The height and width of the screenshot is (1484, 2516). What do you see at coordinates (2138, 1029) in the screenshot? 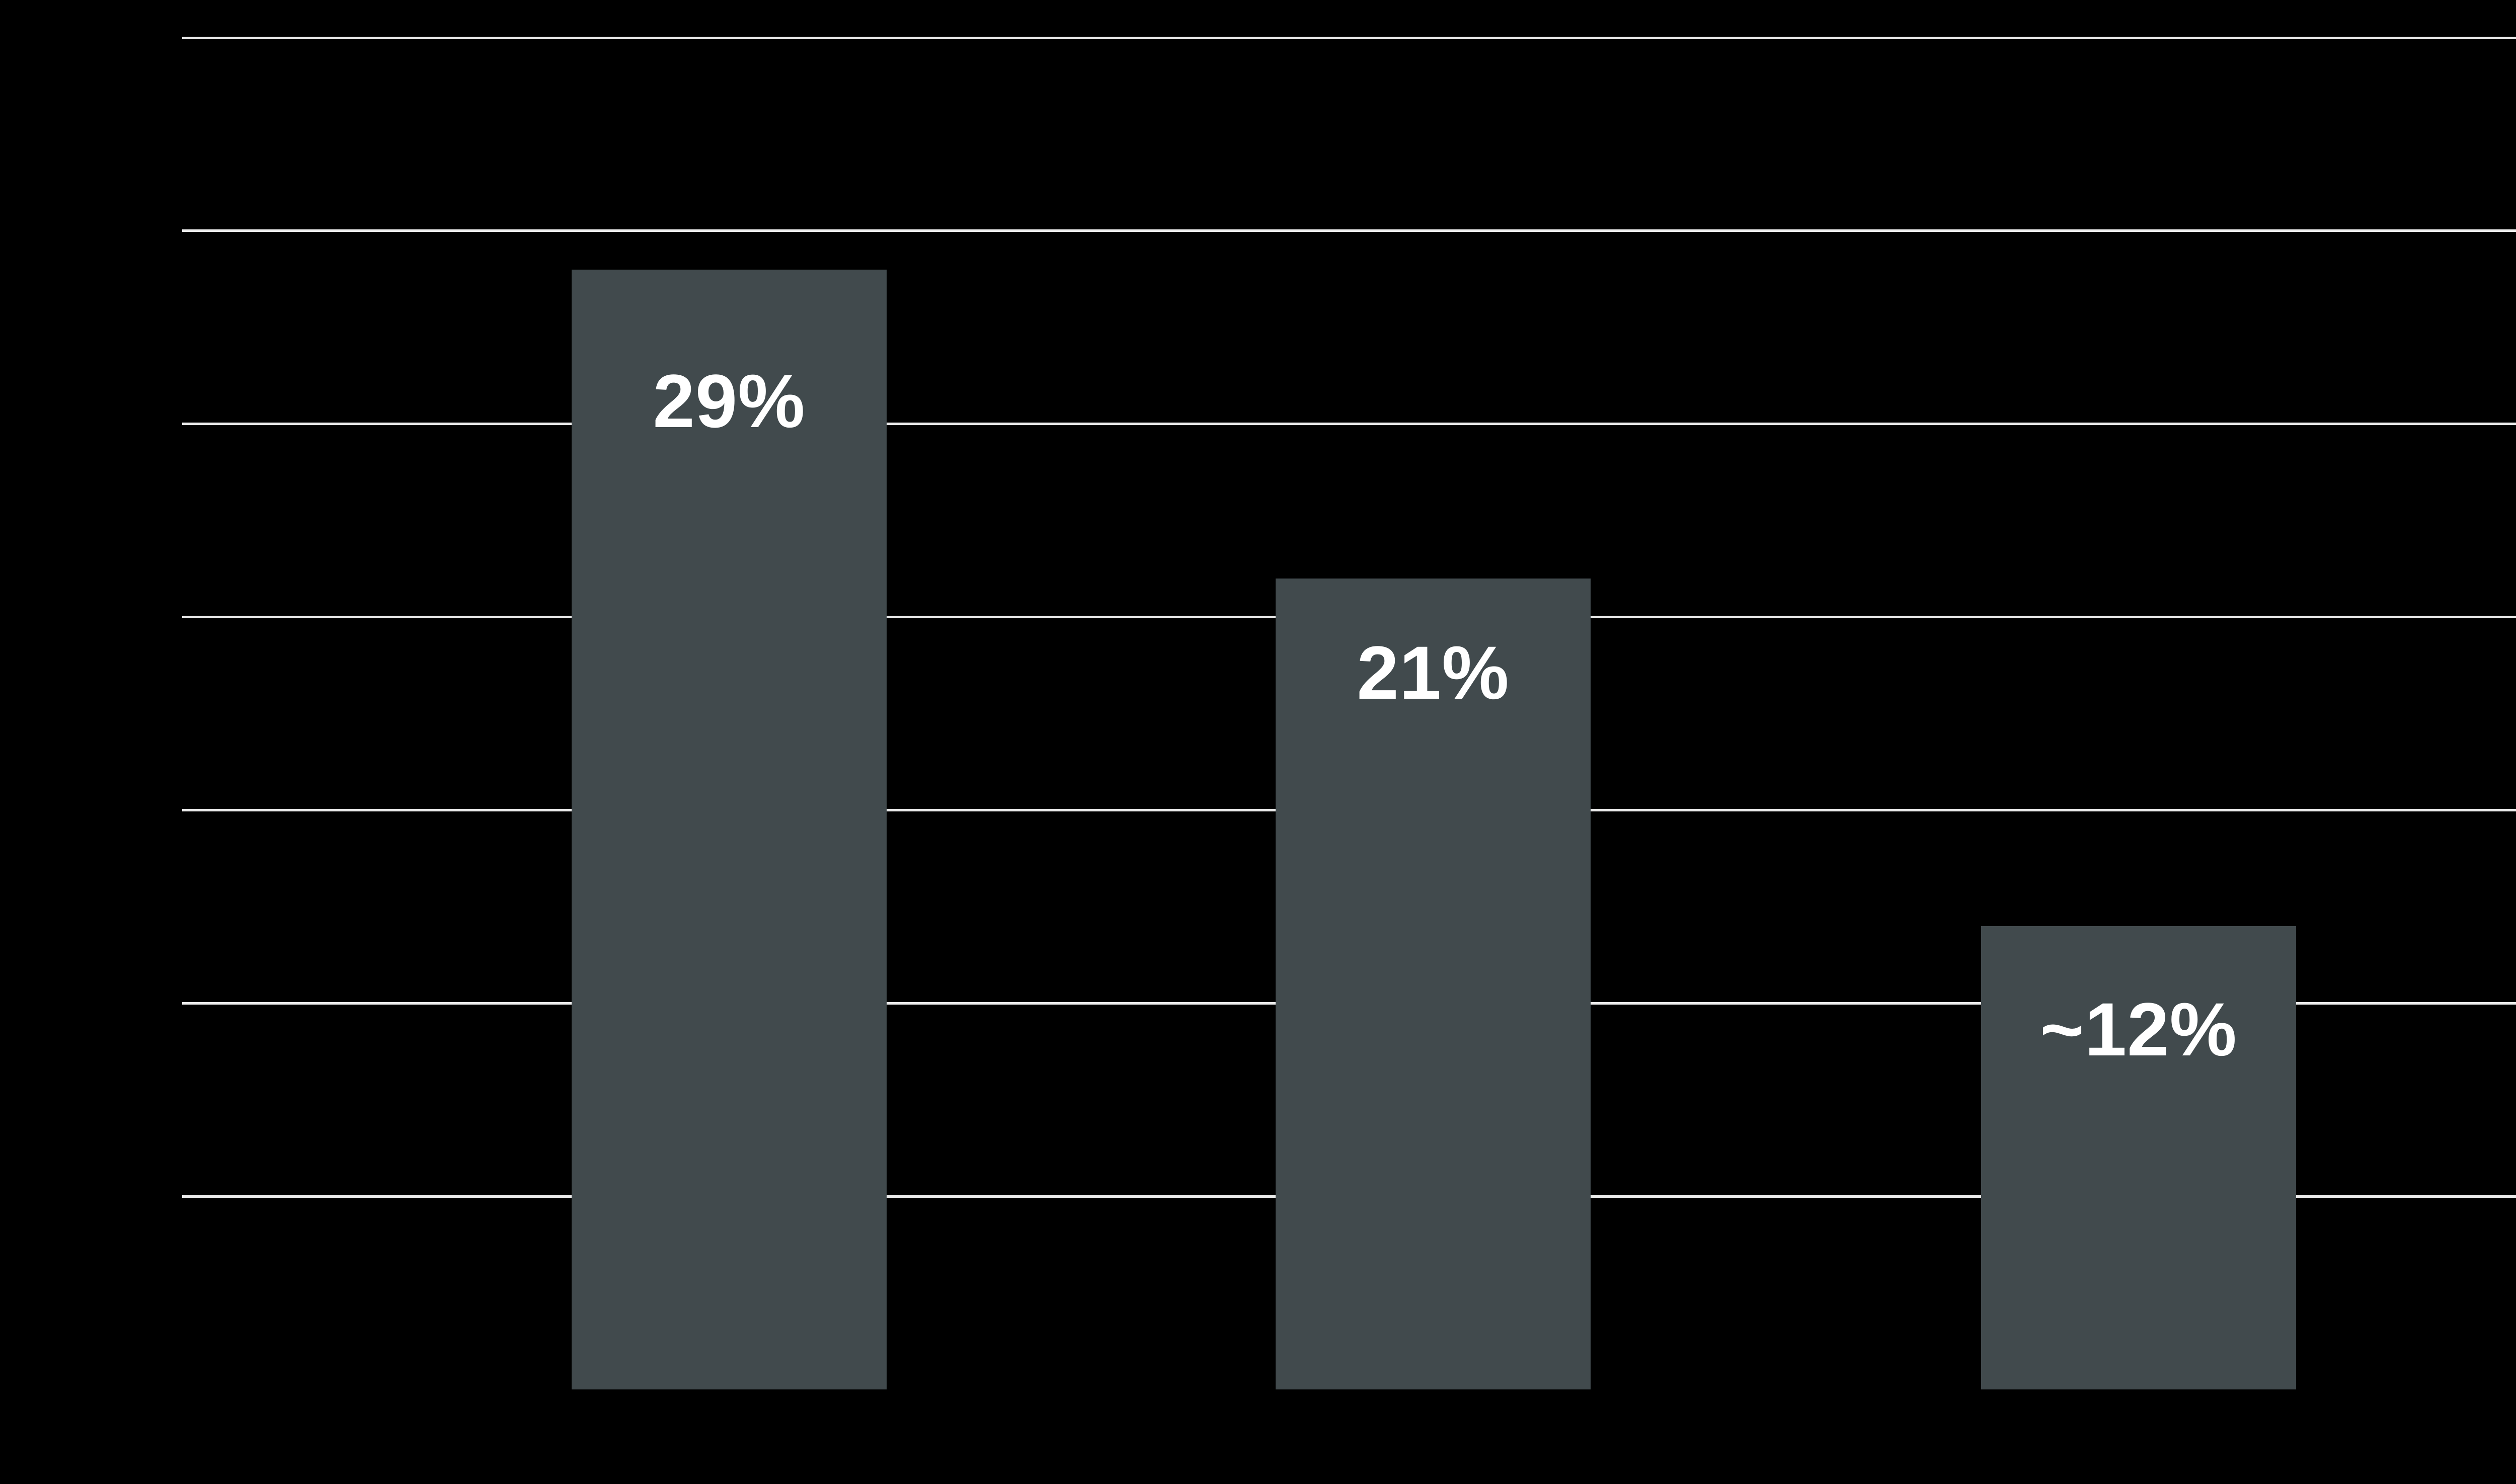
I see `bar-value-label: ~12%` at bounding box center [2138, 1029].